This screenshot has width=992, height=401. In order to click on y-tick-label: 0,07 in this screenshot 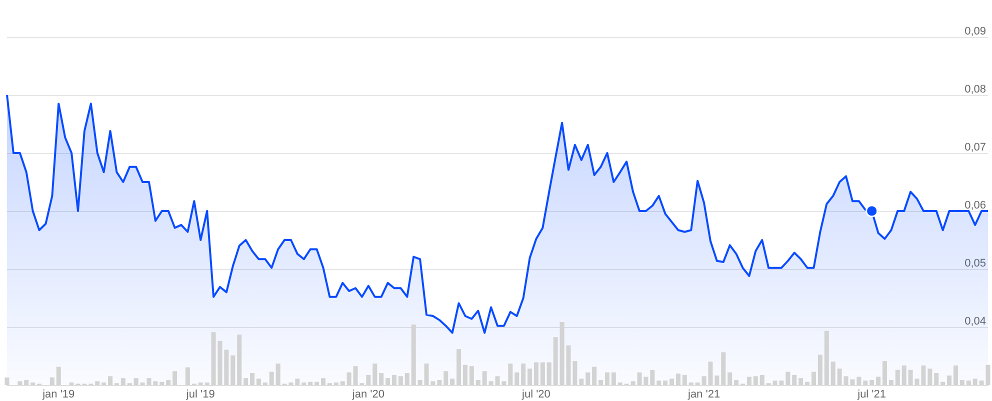, I will do `click(975, 148)`.